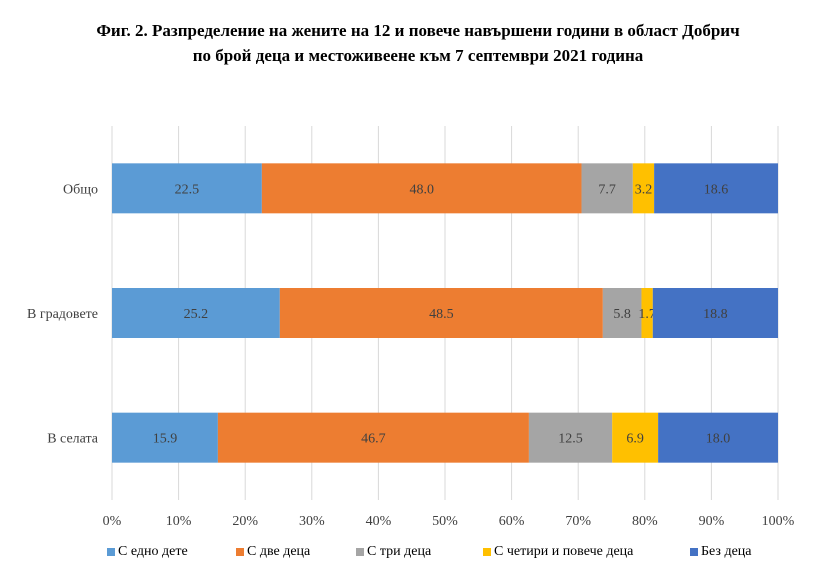 This screenshot has width=836, height=586. I want to click on data-label: 22.5, so click(187, 189).